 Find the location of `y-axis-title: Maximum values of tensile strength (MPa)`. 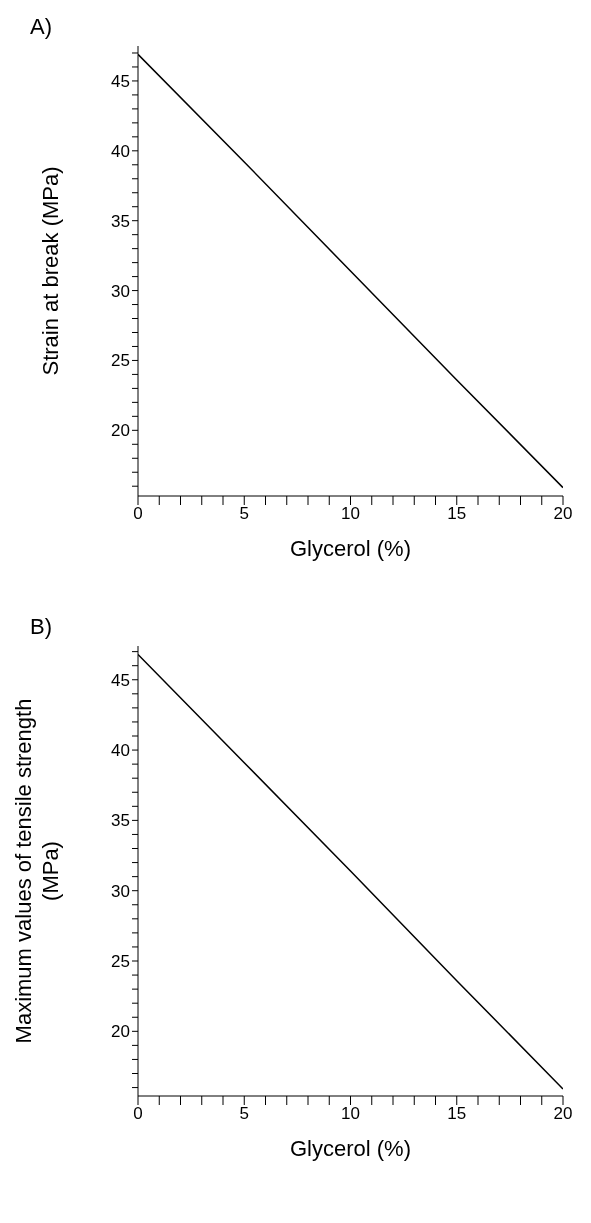

y-axis-title: Maximum values of tensile strength (MPa) is located at coordinates (37, 871).